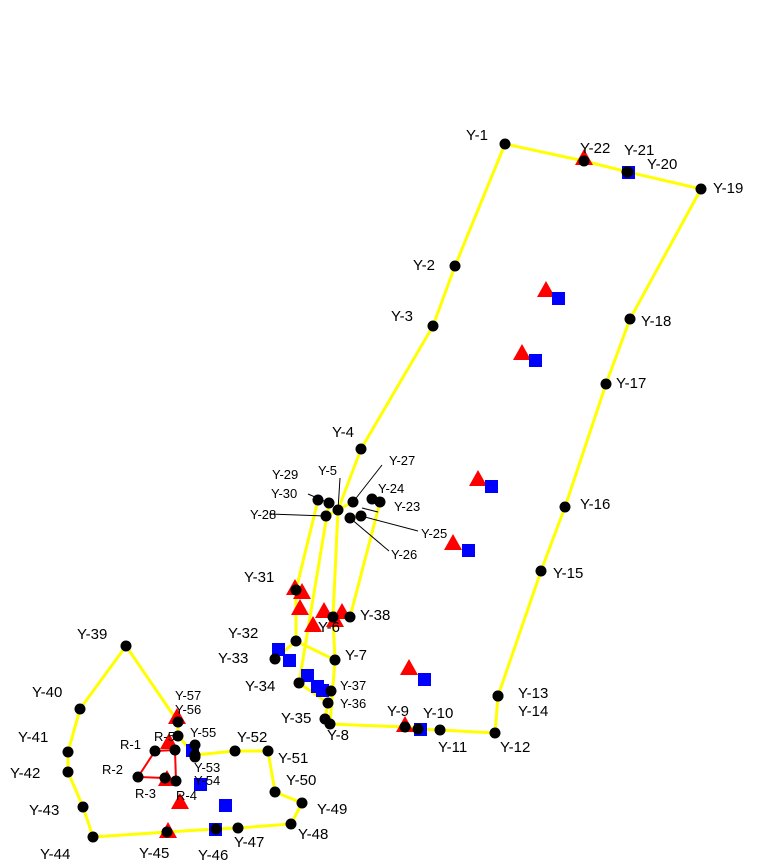  I want to click on label-r-1: R-1, so click(130, 744).